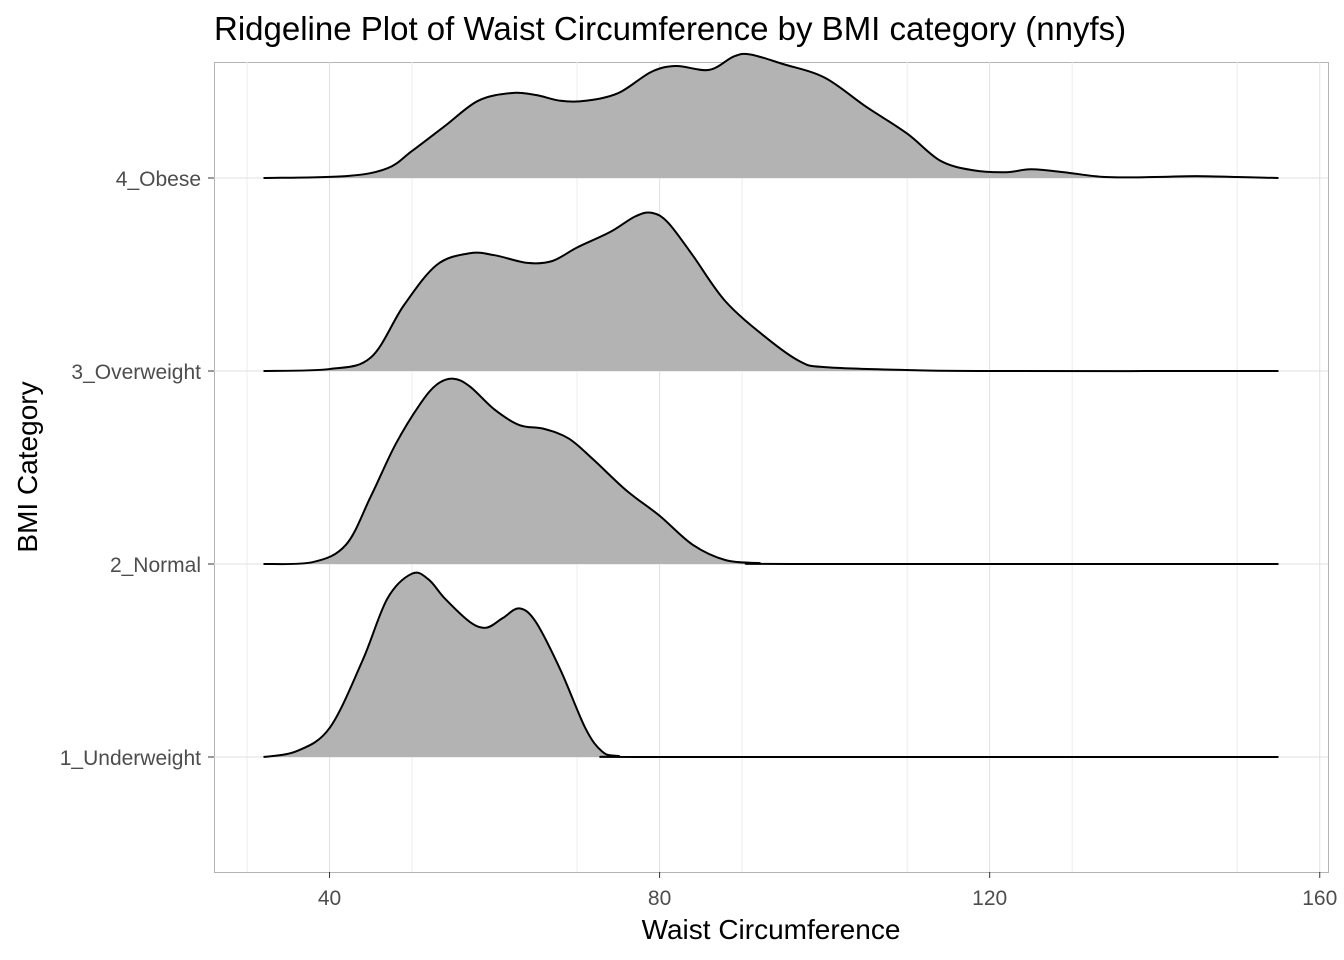 The image size is (1344, 960). Describe the element at coordinates (155, 565) in the screenshot. I see `y-tick-label: 2_Normal` at that location.